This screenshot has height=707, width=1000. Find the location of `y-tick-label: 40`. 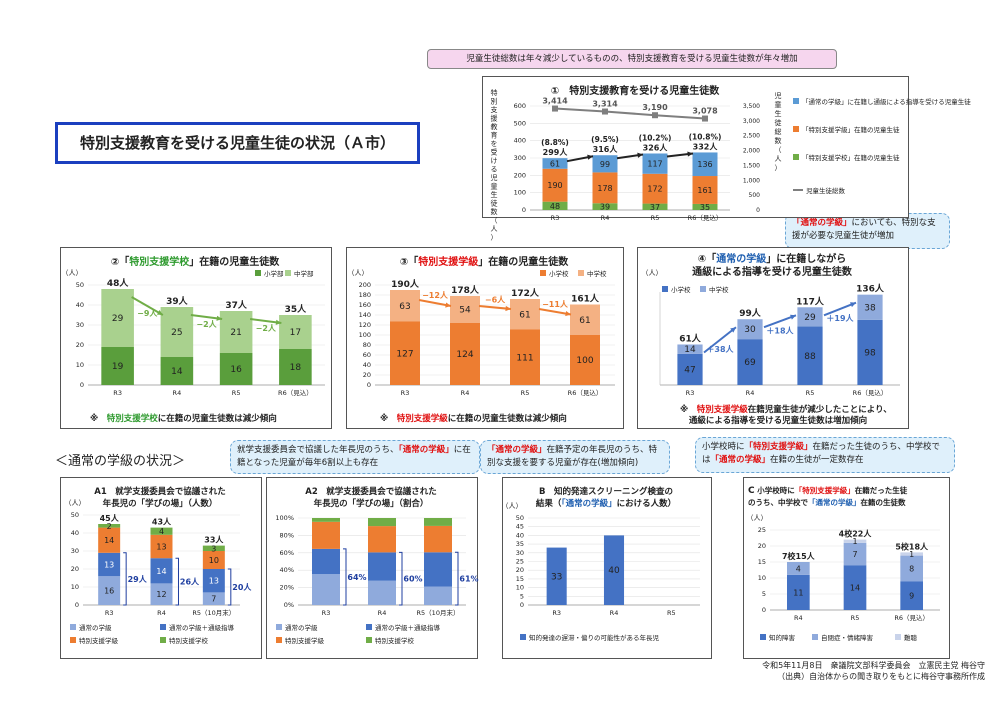

y-tick-label: 40 is located at coordinates (75, 533).